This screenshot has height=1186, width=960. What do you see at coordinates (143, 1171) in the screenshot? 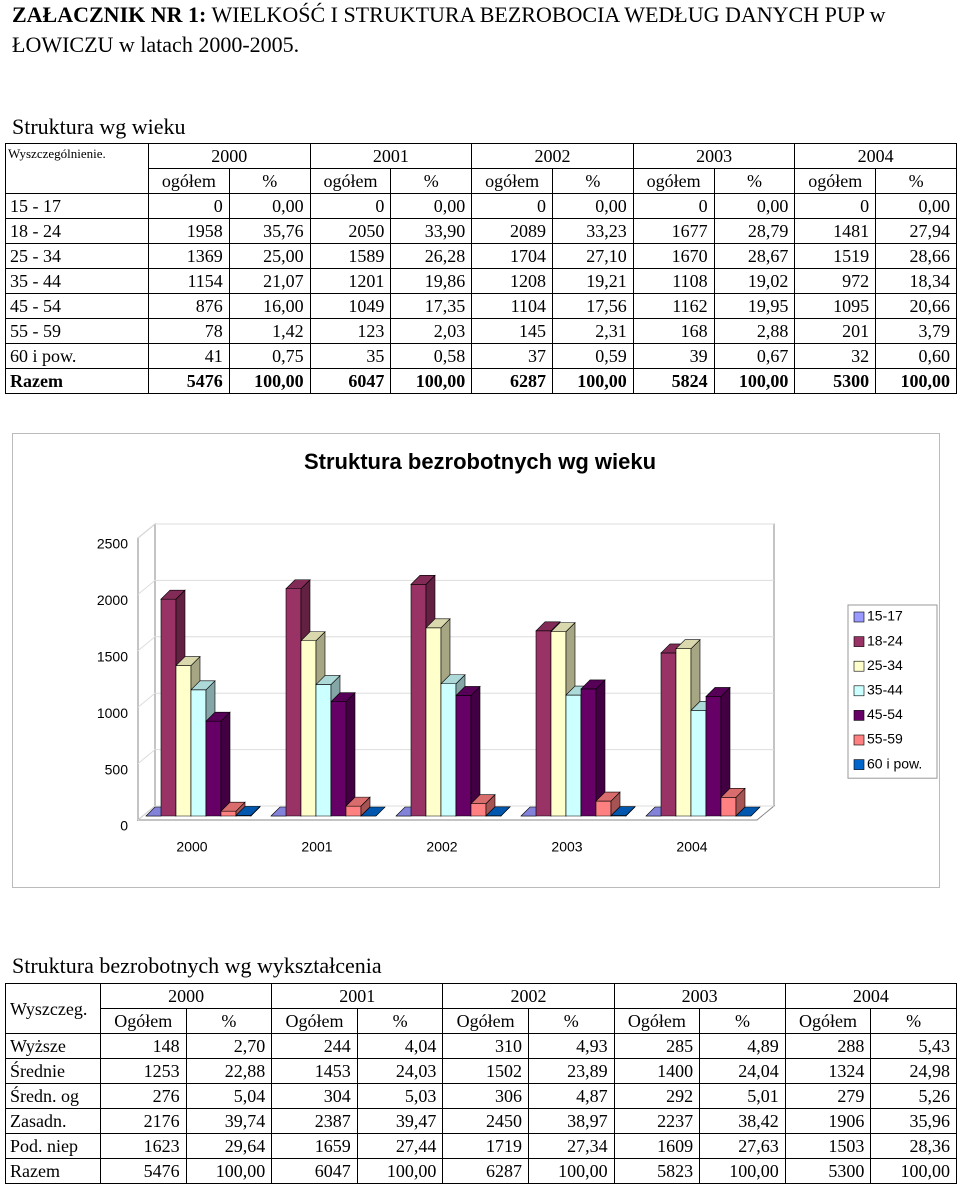
I see `cell: 5476` at bounding box center [143, 1171].